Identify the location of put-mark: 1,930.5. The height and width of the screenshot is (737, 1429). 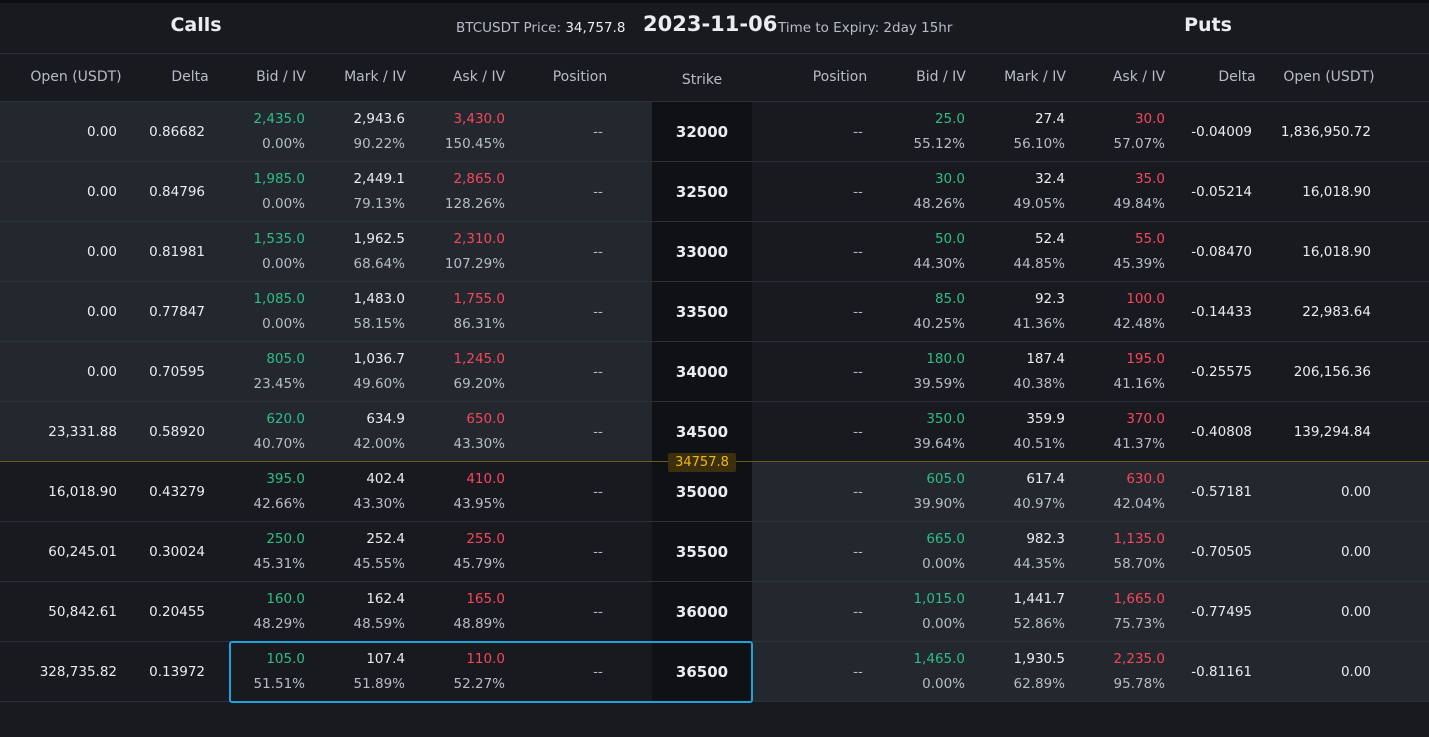
(1039, 659).